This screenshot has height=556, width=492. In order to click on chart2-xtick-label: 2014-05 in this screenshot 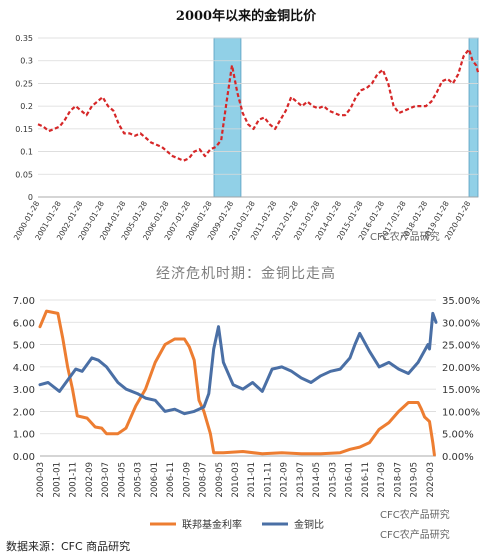, I will do `click(317, 480)`.